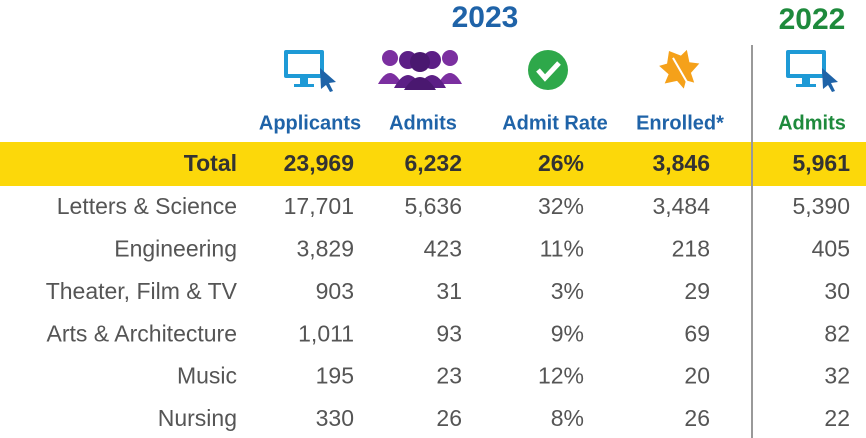  Describe the element at coordinates (142, 291) in the screenshot. I see `row-label: Theater, Film & TV` at that location.